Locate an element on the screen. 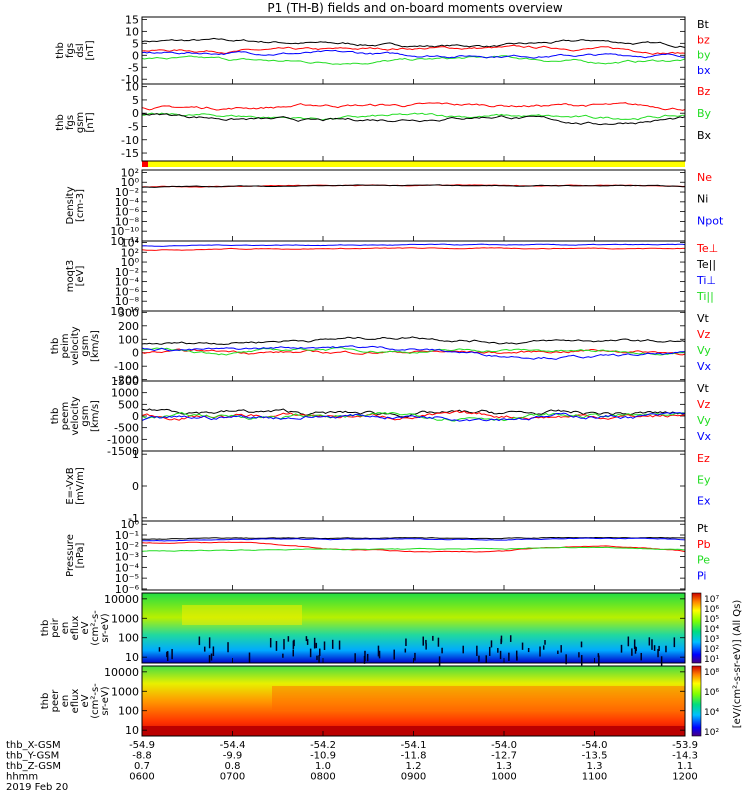  colorbar-tick-cb-electron: 10⁶ is located at coordinates (711, 693).